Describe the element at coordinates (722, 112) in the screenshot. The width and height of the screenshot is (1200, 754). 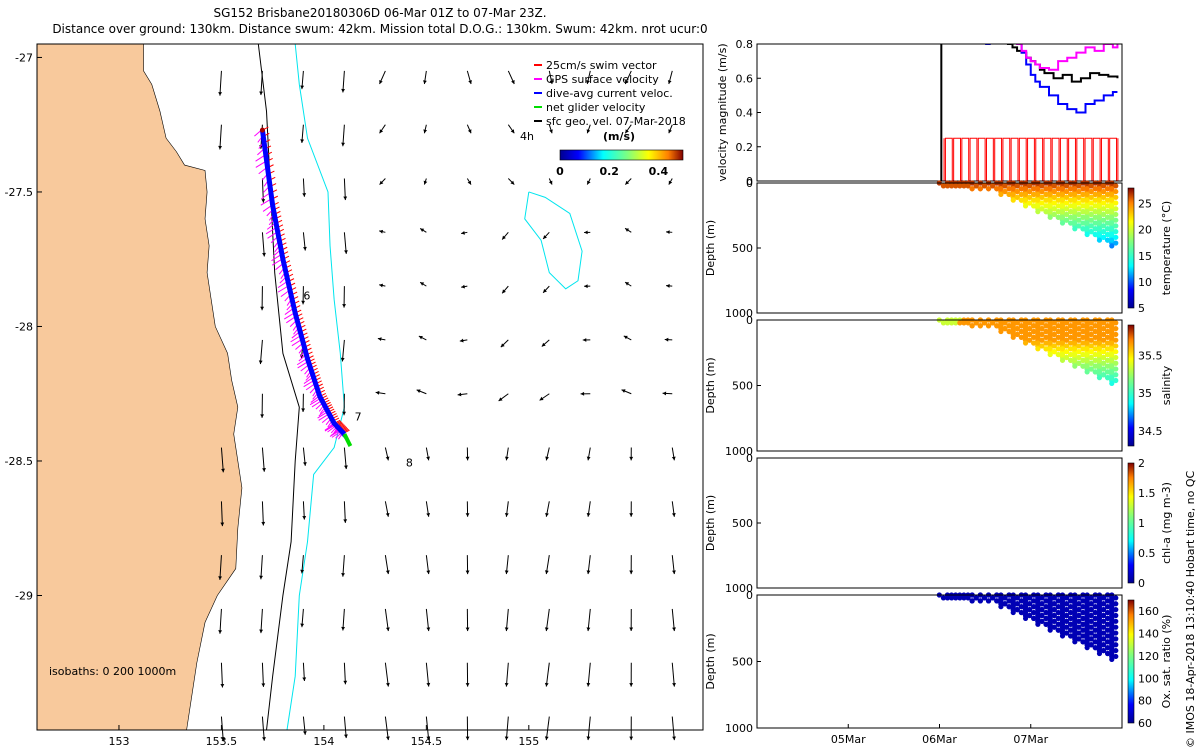
I see `velocity-ylabel: velocity magnitude (m/s)` at that location.